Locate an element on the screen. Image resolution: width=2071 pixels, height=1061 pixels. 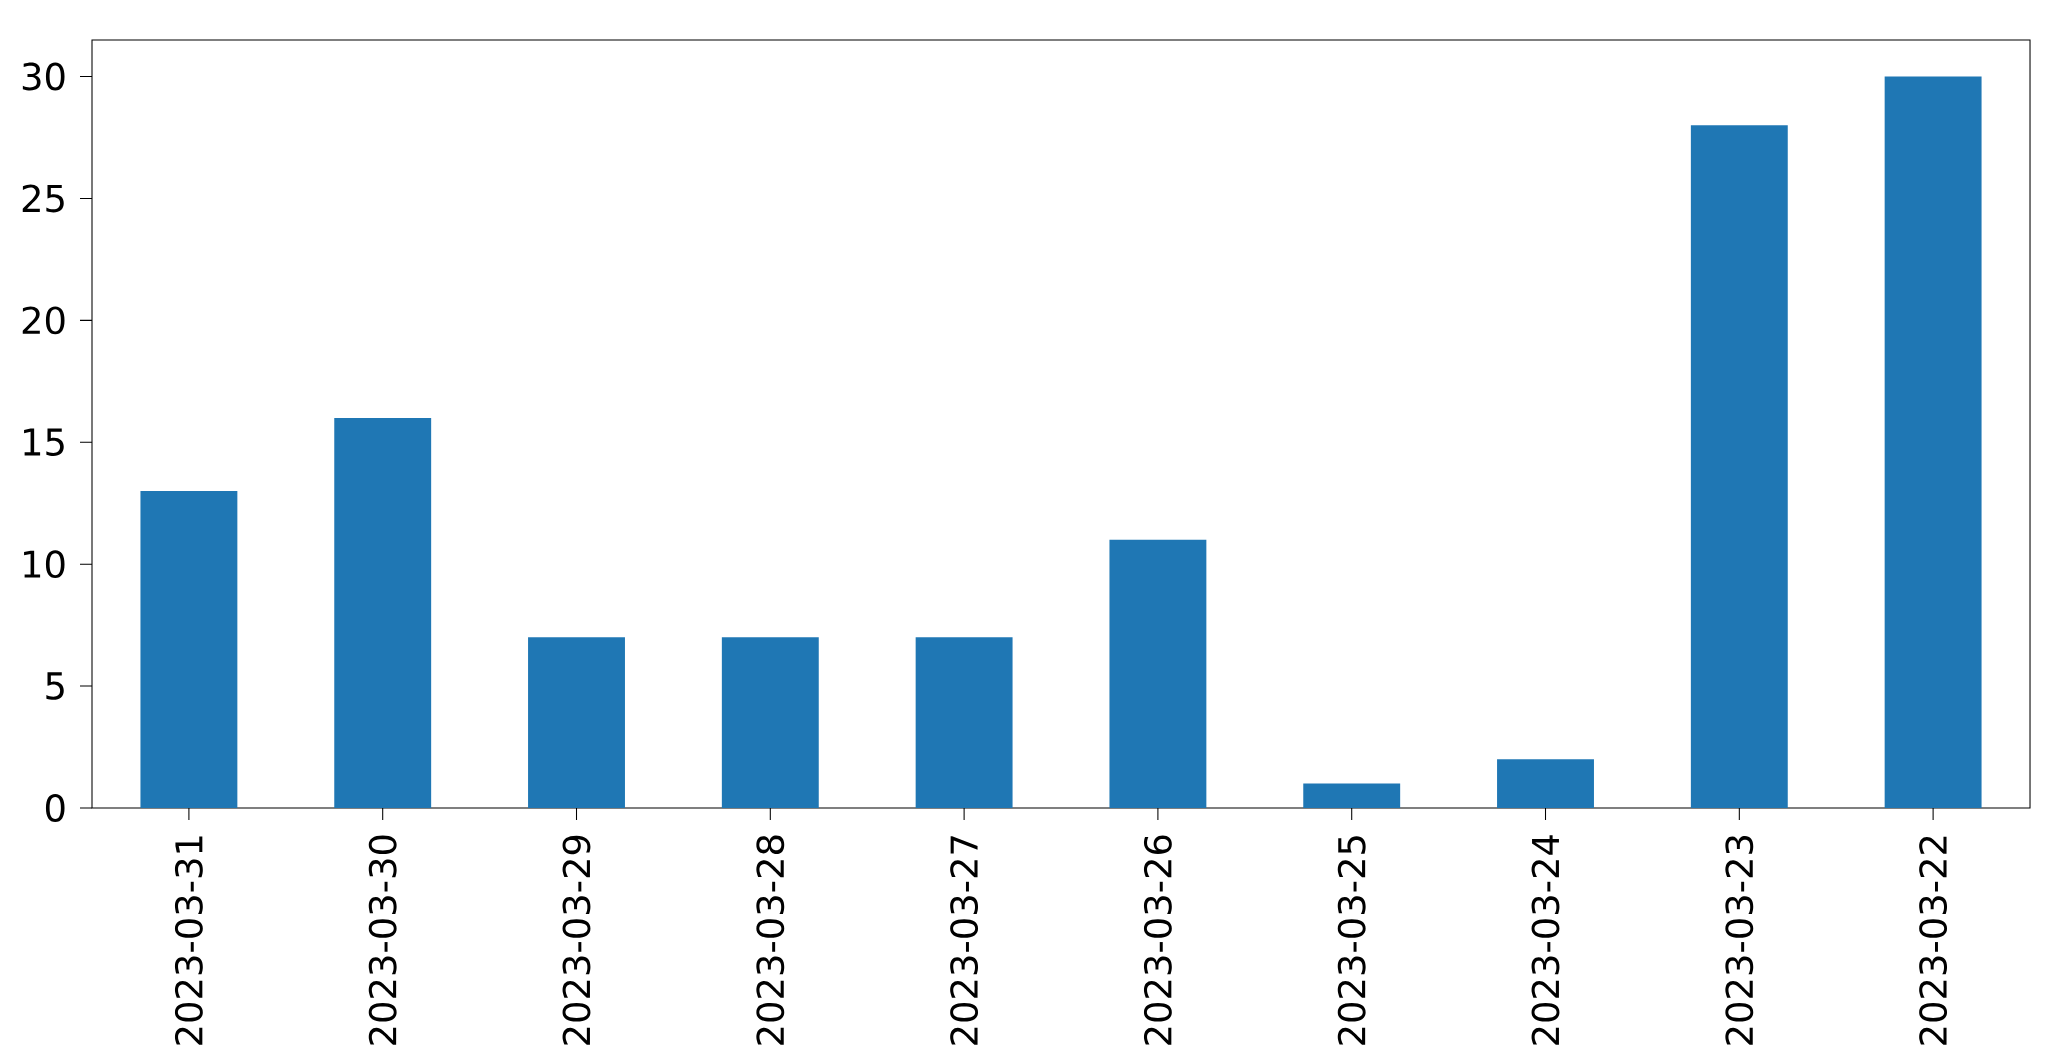
y-tick-label: 10 is located at coordinates (44, 564).